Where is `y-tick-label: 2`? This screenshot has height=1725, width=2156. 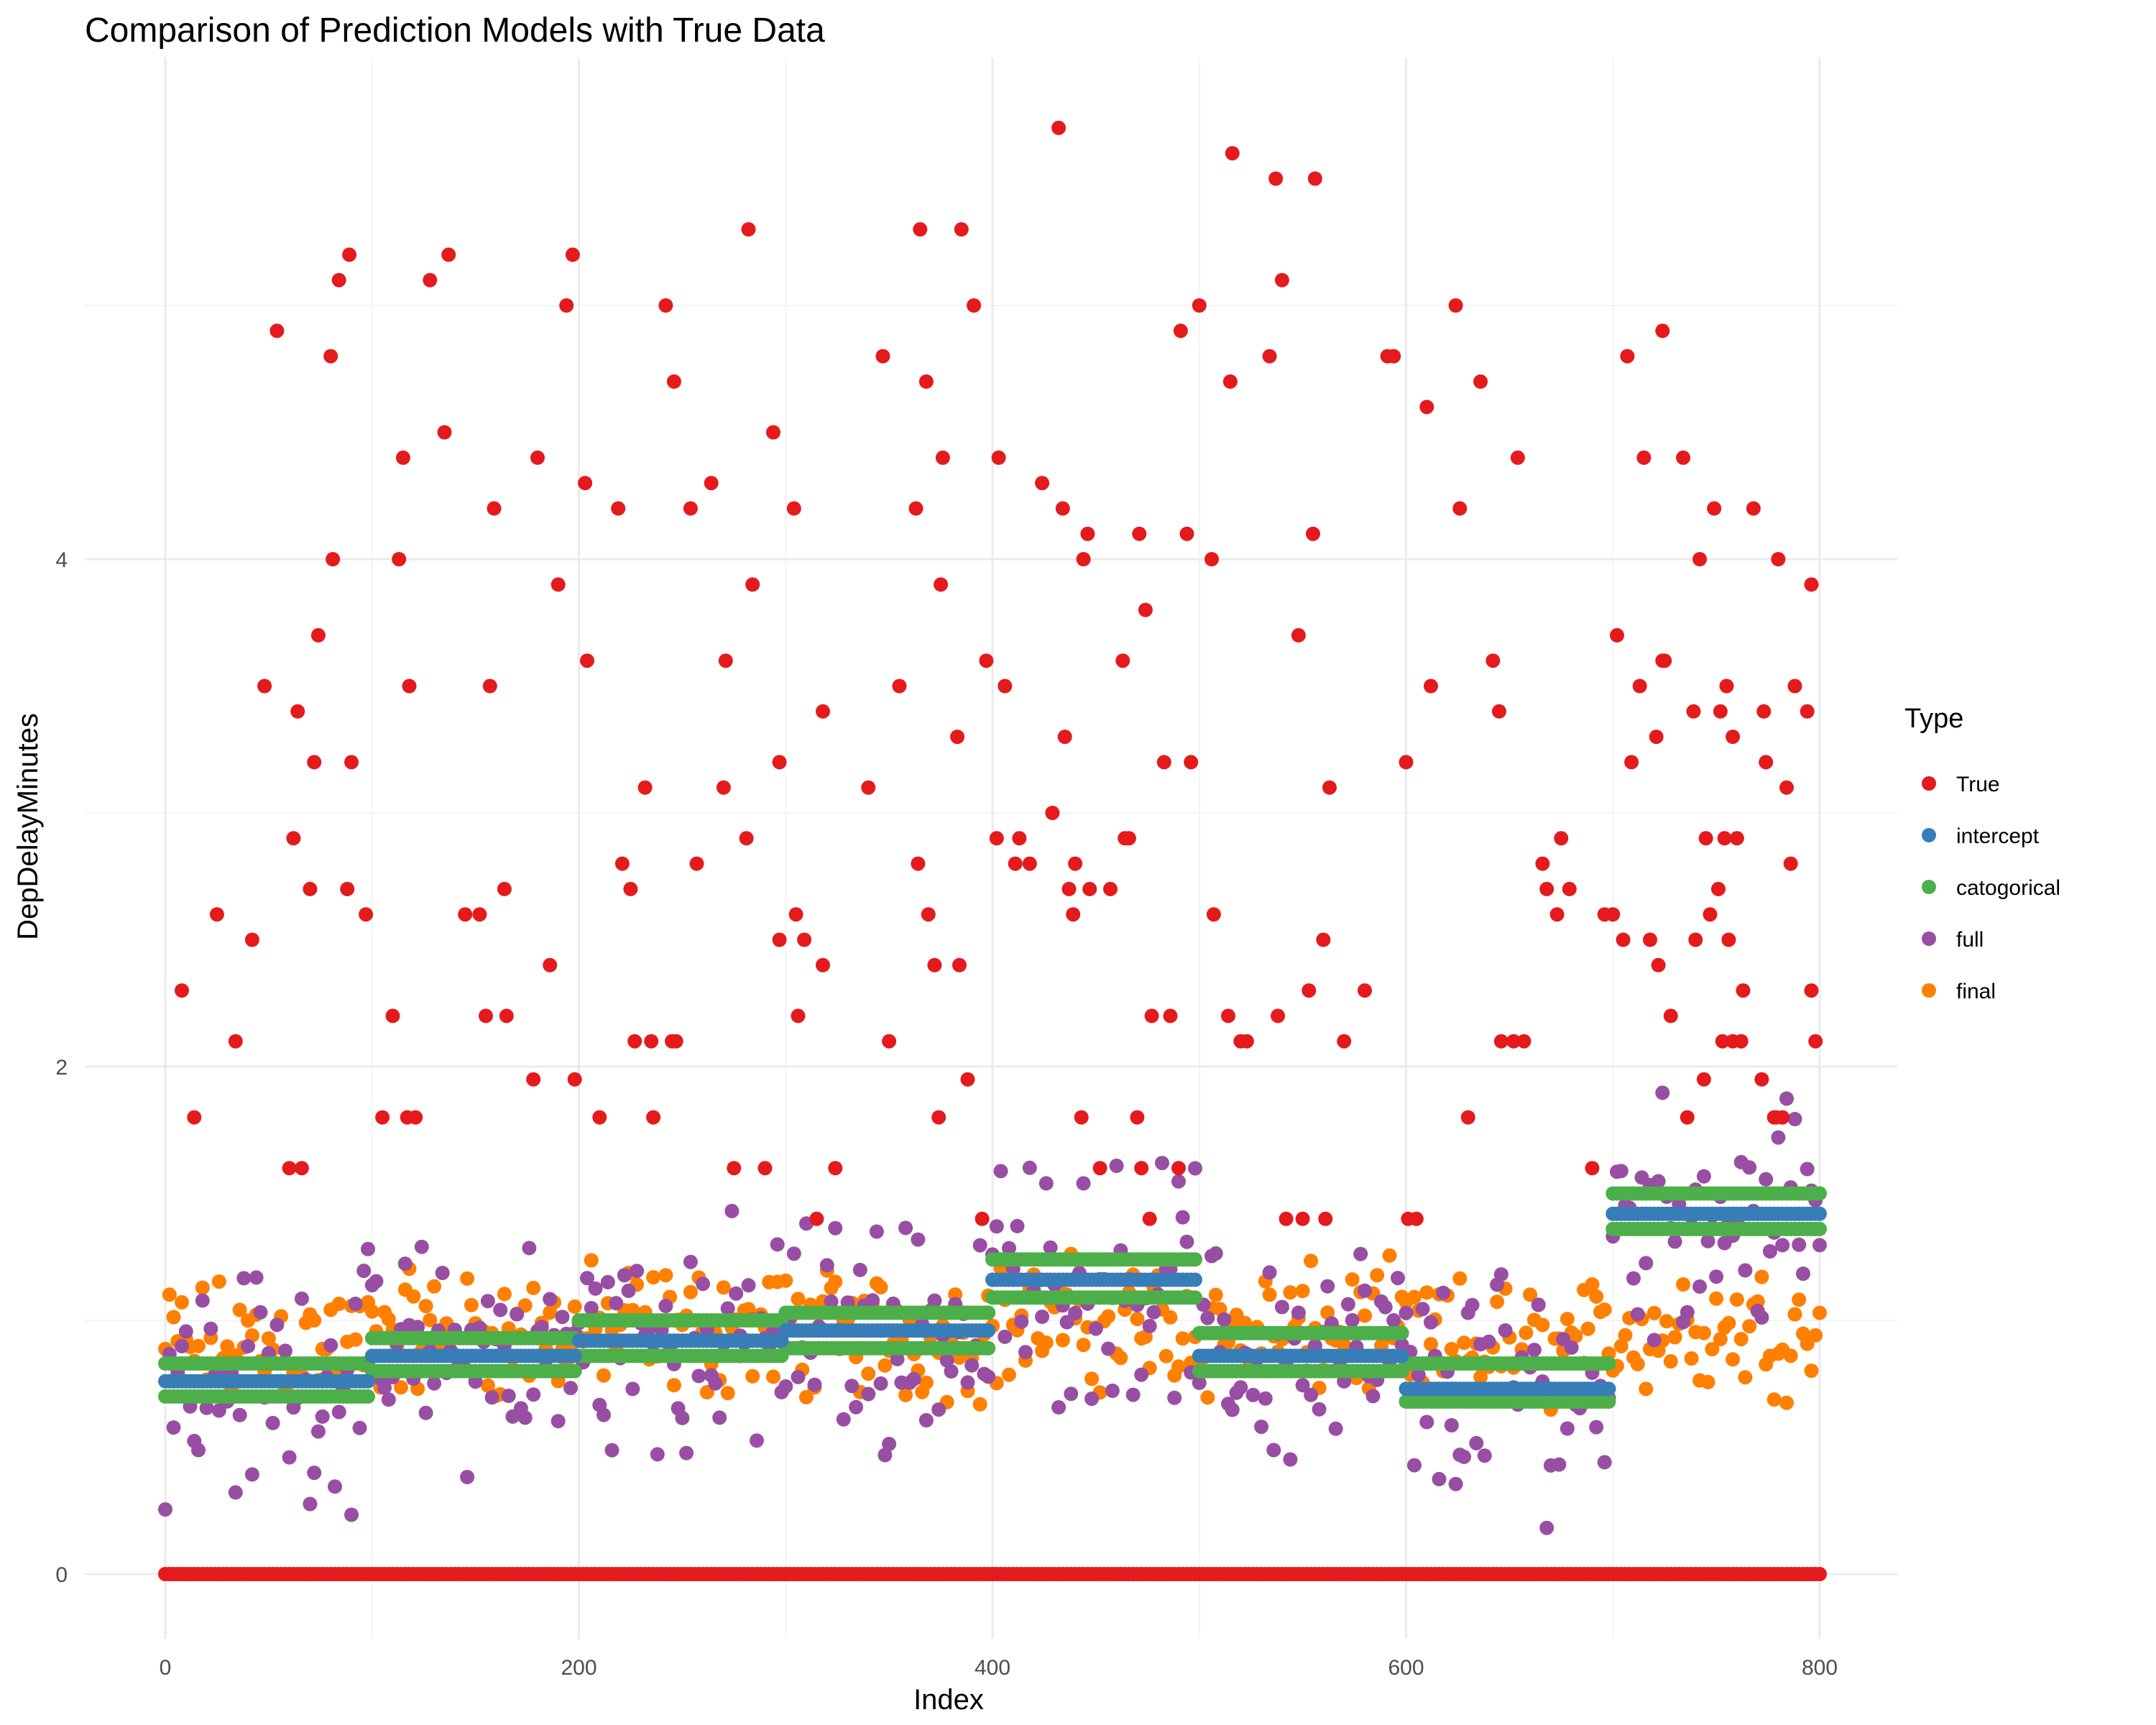
y-tick-label: 2 is located at coordinates (61, 1068).